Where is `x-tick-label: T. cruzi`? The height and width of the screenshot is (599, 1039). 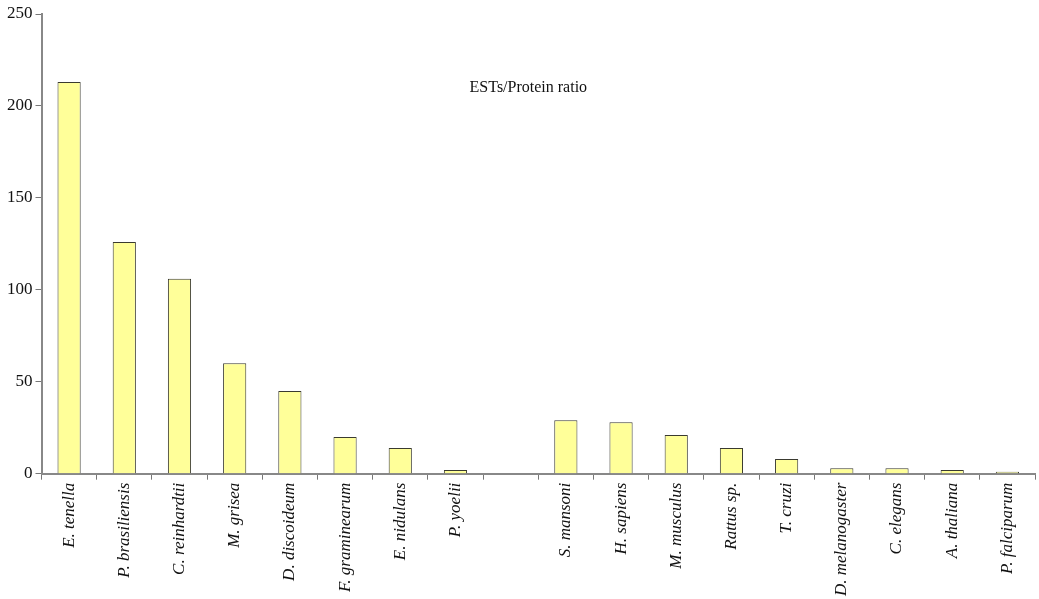
x-tick-label: T. cruzi is located at coordinates (786, 508).